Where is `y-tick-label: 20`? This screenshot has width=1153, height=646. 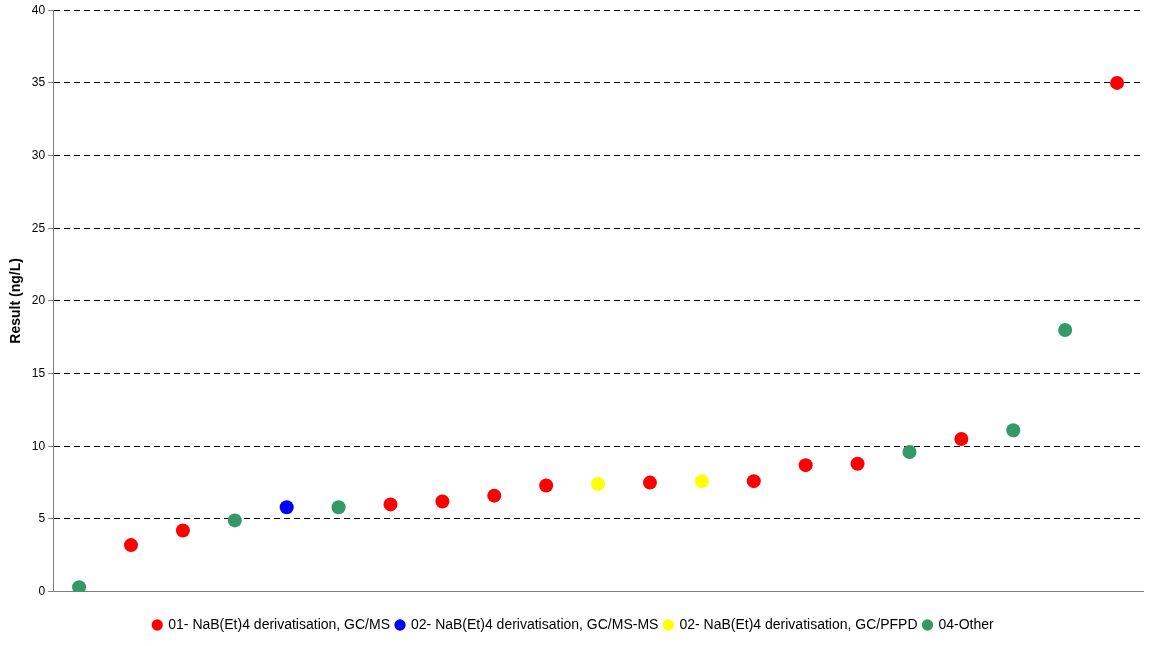 y-tick-label: 20 is located at coordinates (38, 300).